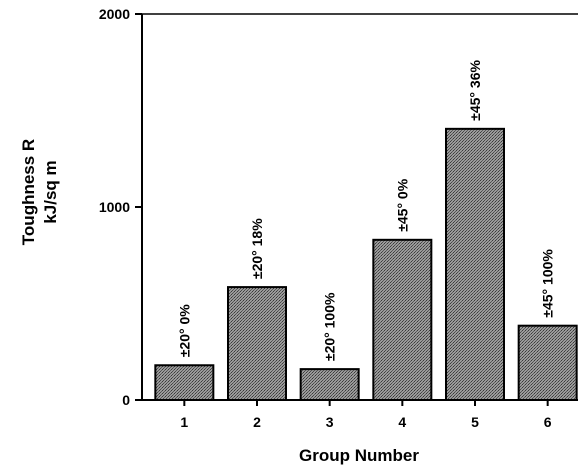 The width and height of the screenshot is (580, 471). What do you see at coordinates (257, 422) in the screenshot?
I see `x-tick-label: 2` at bounding box center [257, 422].